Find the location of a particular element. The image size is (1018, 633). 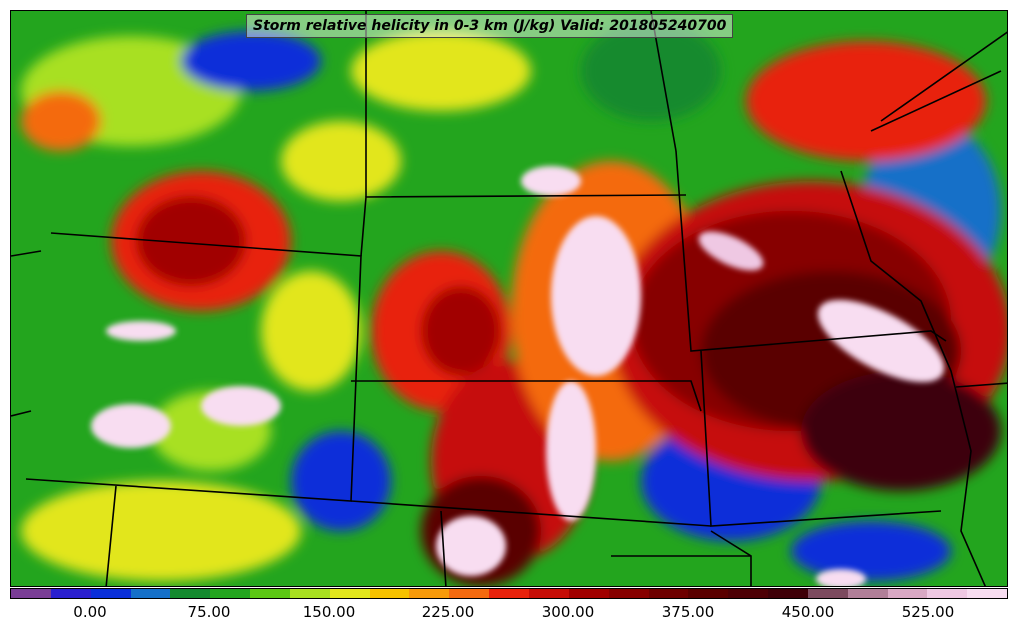

colorbar-tick-label: 450.00 is located at coordinates (808, 612).